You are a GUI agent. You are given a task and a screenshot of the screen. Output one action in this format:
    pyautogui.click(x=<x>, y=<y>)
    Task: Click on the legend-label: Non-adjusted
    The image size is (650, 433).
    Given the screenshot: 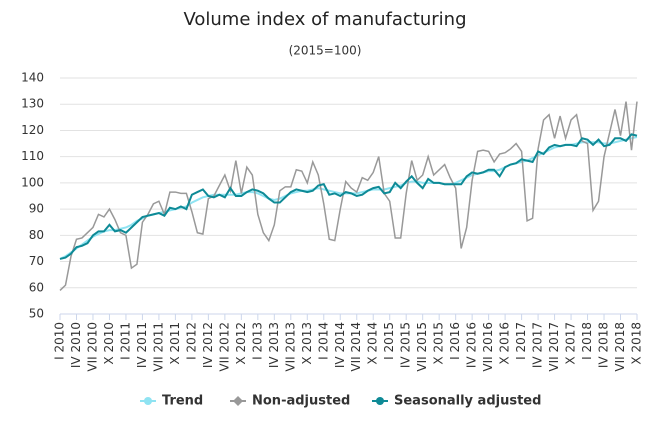 What is the action you would take?
    pyautogui.click(x=301, y=401)
    